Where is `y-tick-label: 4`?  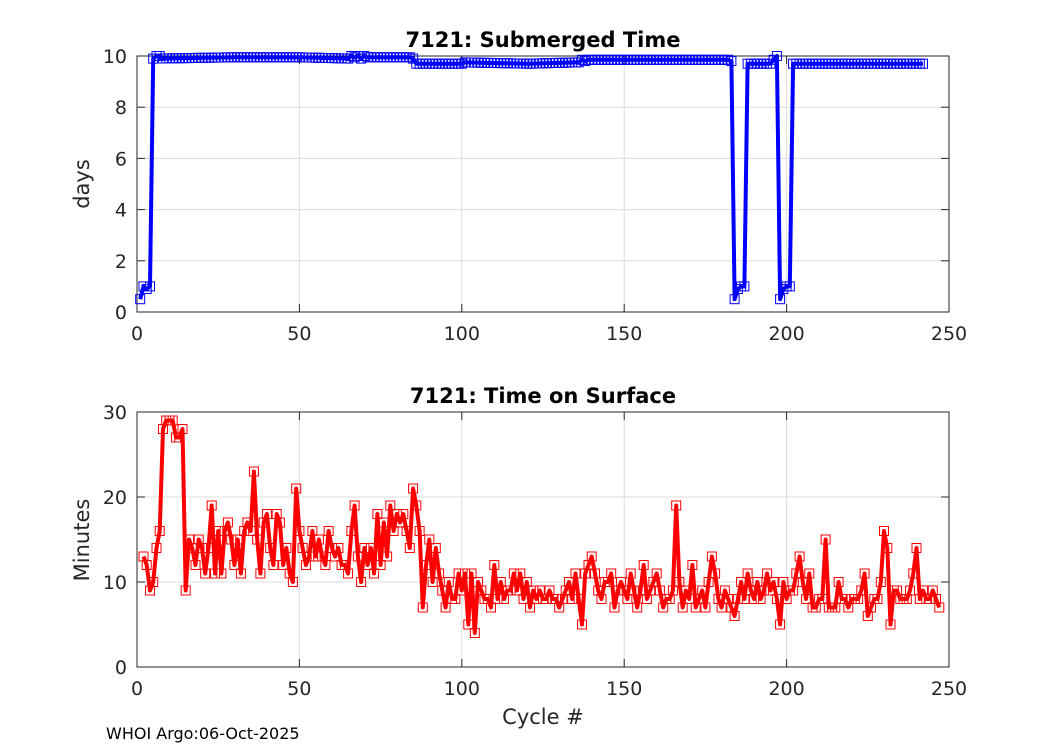 y-tick-label: 4 is located at coordinates (121, 211).